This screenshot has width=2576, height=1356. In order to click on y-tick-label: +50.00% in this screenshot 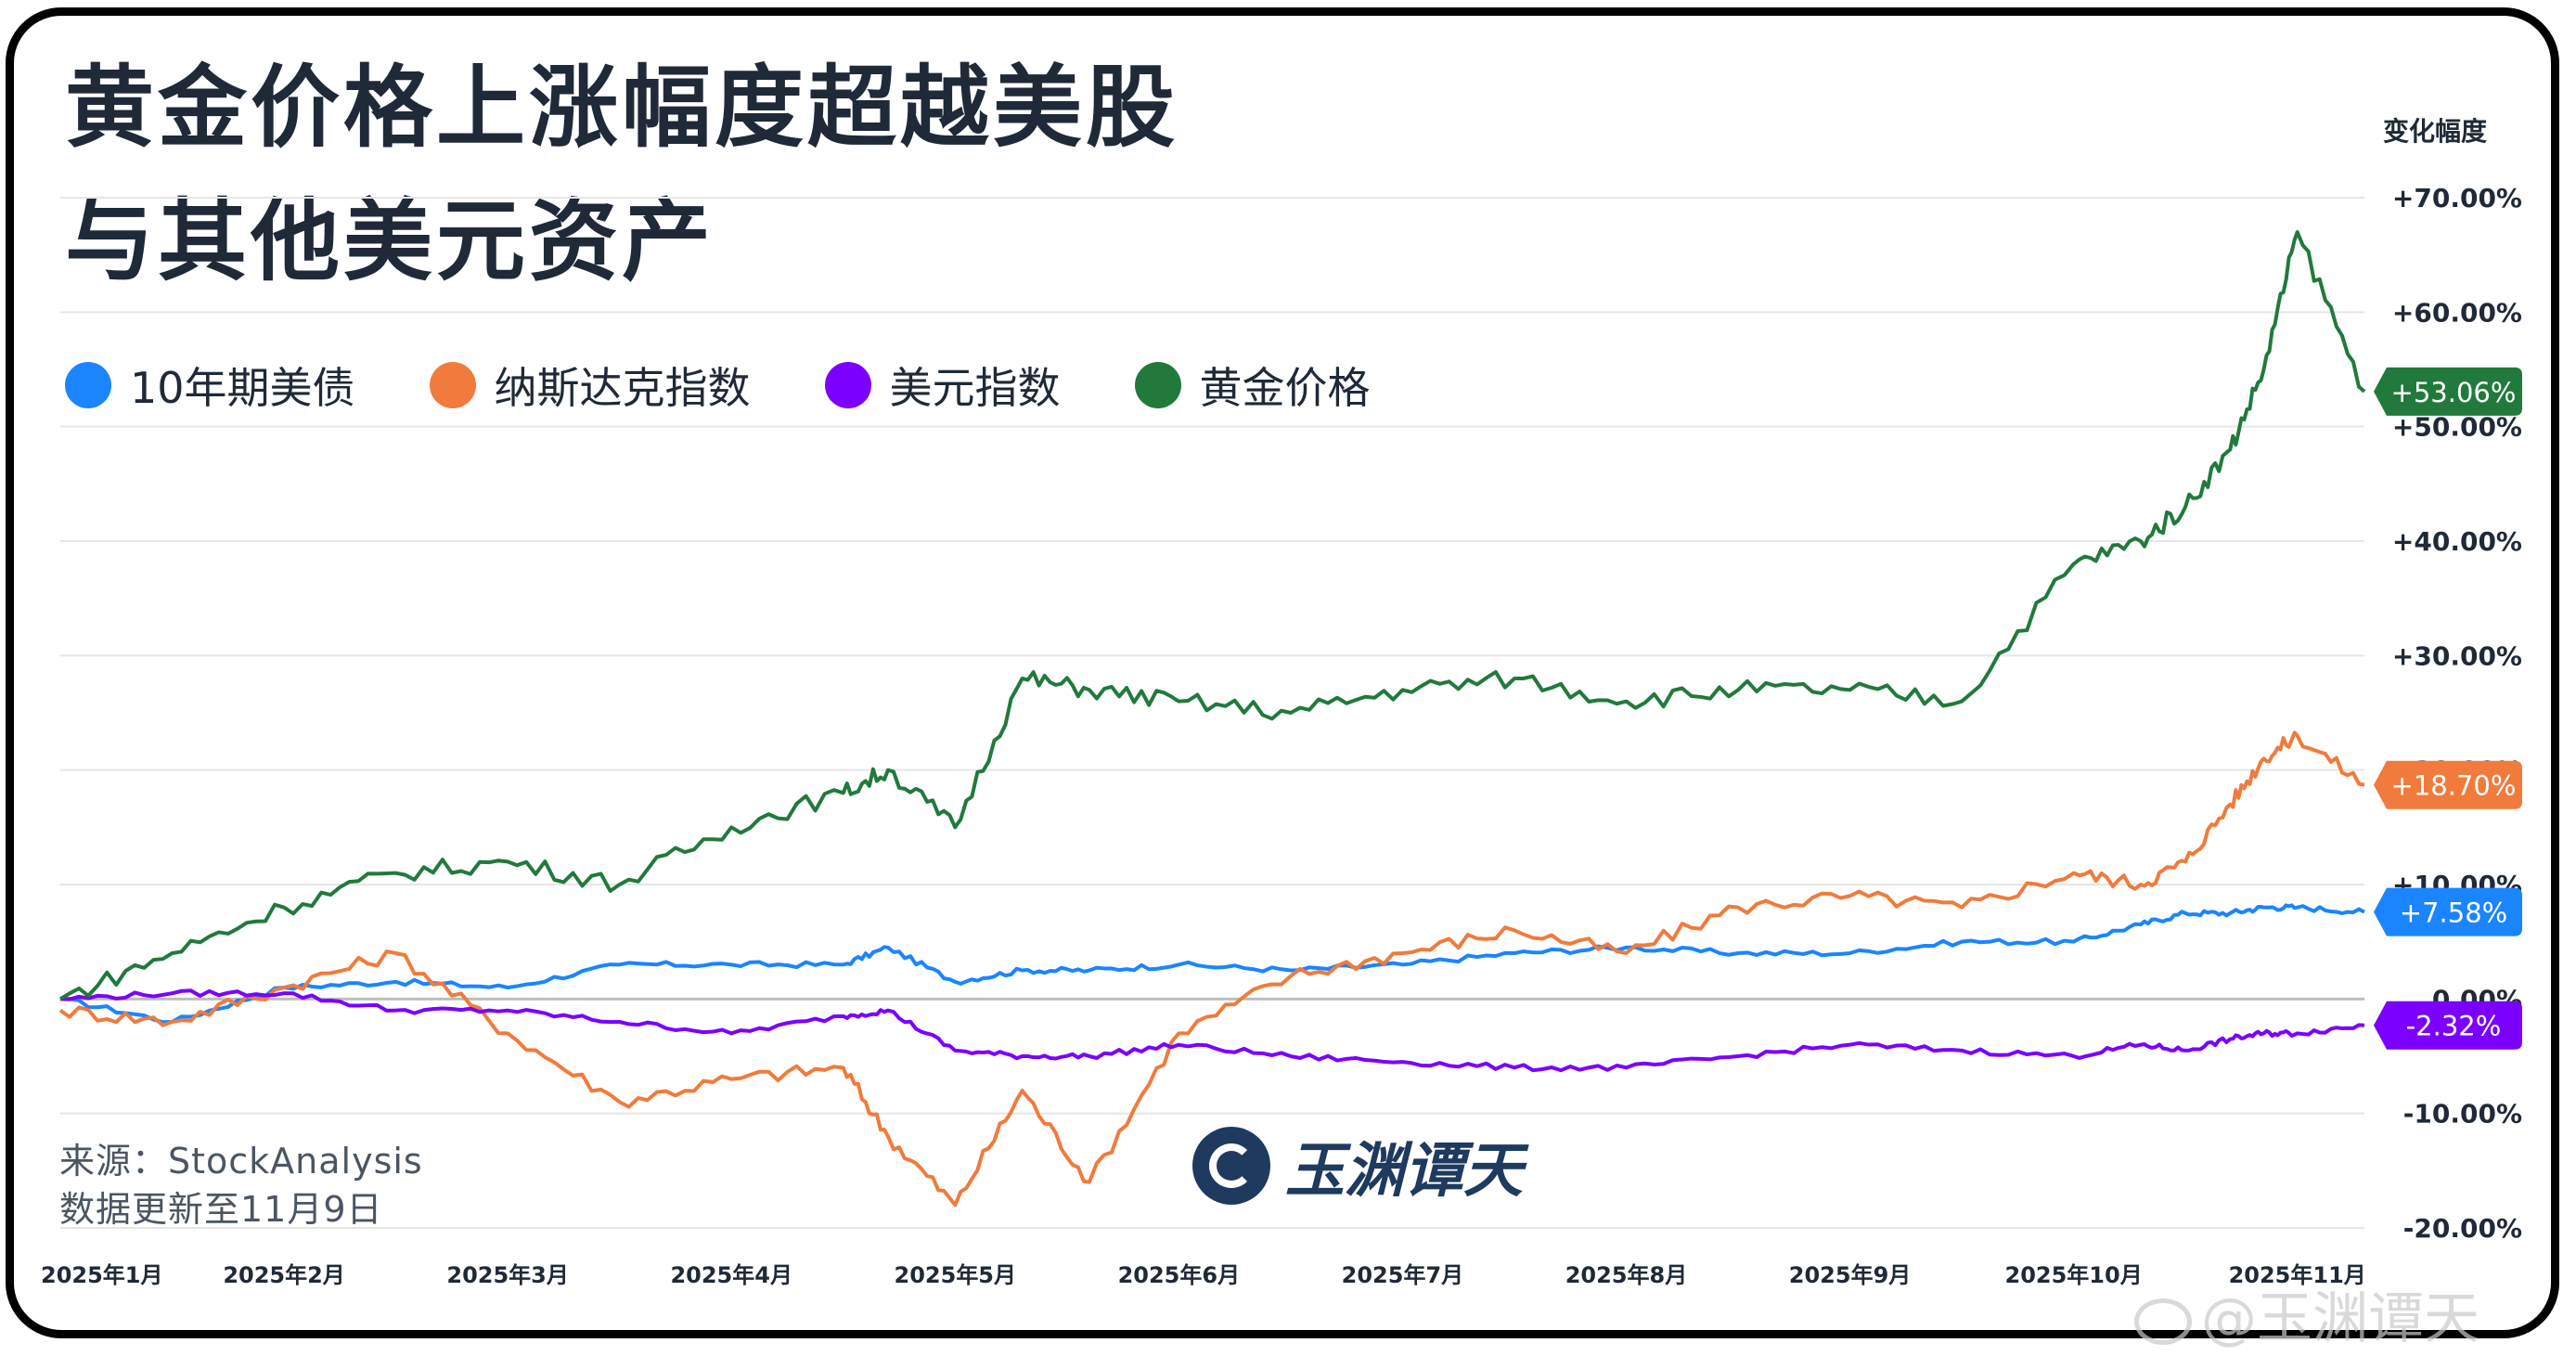, I will do `click(2457, 428)`.